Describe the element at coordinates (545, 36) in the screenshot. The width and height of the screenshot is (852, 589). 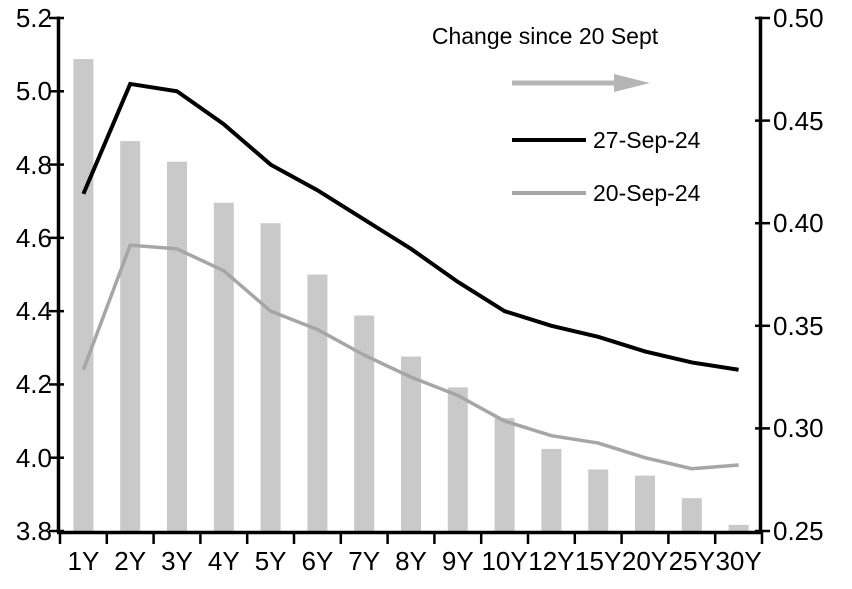
I see `legend-title: Change since 20 Sept` at that location.